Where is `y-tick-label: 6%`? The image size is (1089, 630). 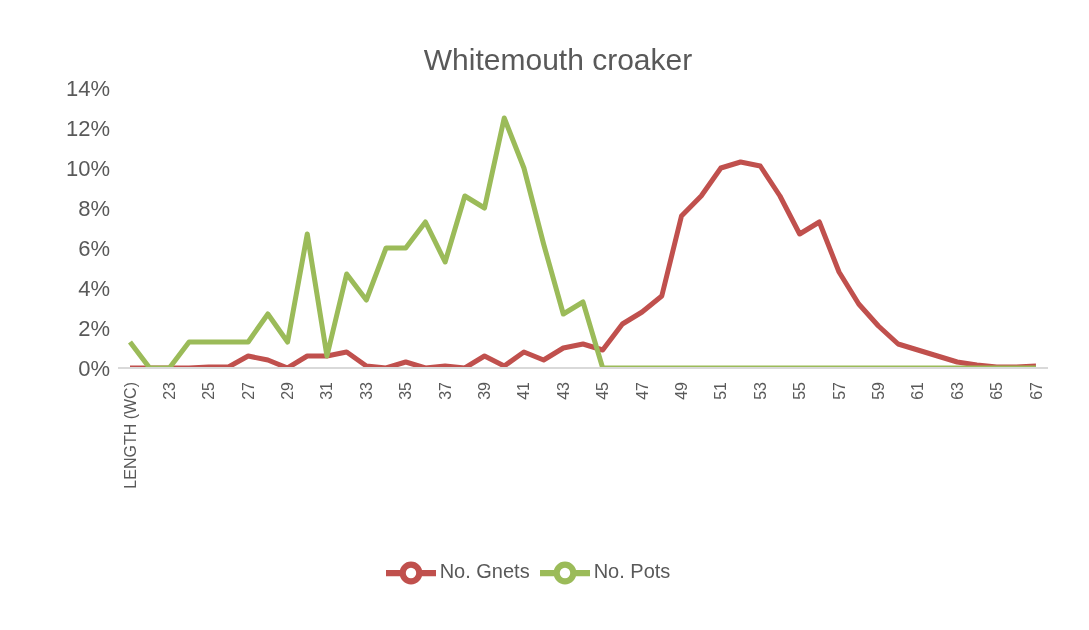
y-tick-label: 6% is located at coordinates (94, 248).